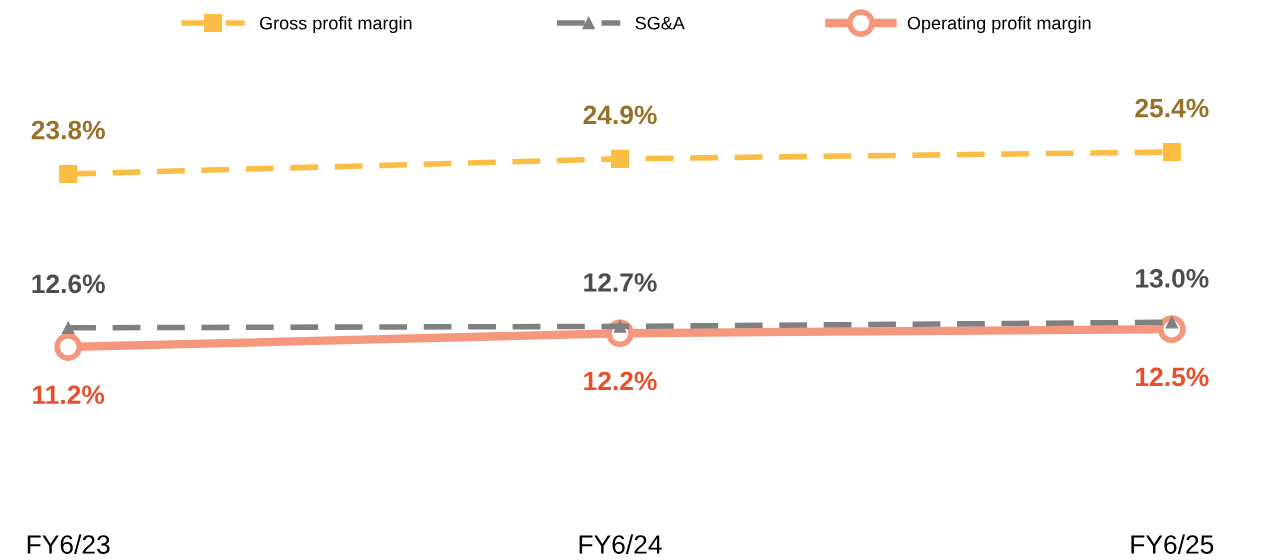 This screenshot has width=1273, height=560. I want to click on legend-label: SG&A, so click(660, 23).